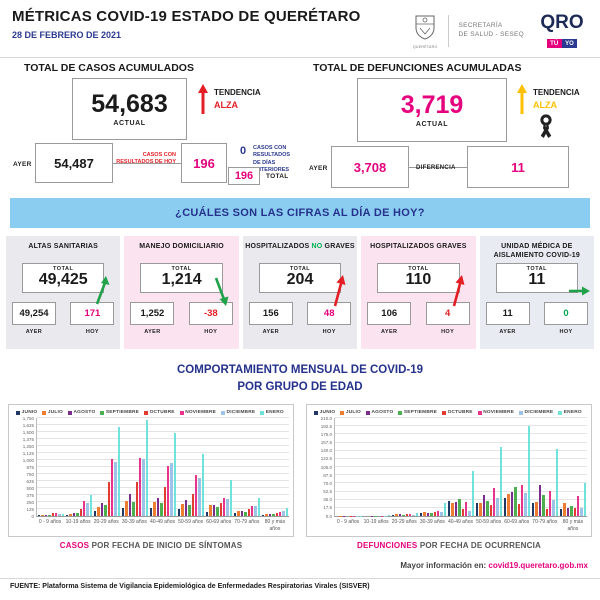  What do you see at coordinates (181, 252) in the screenshot?
I see `card-title: MANEJO DOMICILIARIO` at bounding box center [181, 252].